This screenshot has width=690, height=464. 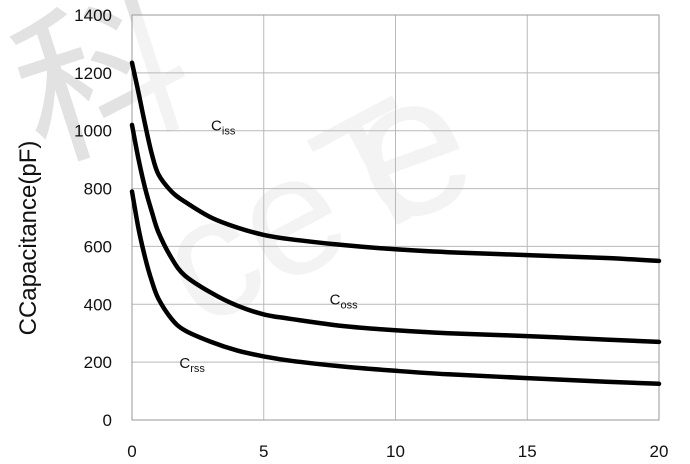 I want to click on x-tick-label: 15, so click(x=527, y=451).